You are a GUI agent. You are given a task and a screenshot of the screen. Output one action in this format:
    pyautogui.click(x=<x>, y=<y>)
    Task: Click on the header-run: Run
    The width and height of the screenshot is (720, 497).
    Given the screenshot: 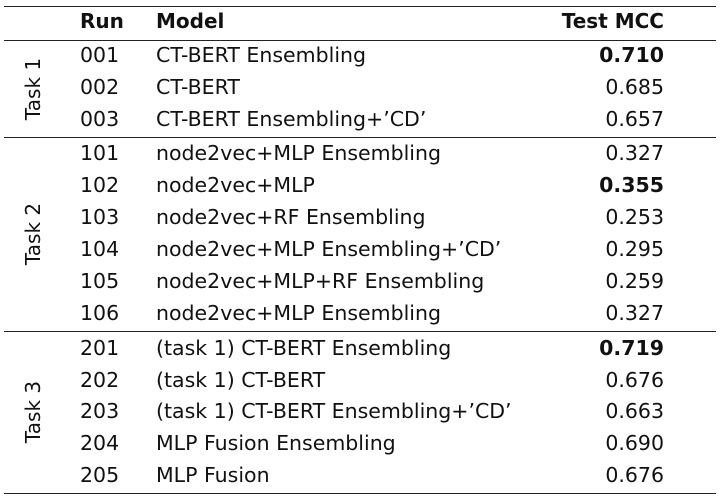 What is the action you would take?
    pyautogui.click(x=102, y=21)
    